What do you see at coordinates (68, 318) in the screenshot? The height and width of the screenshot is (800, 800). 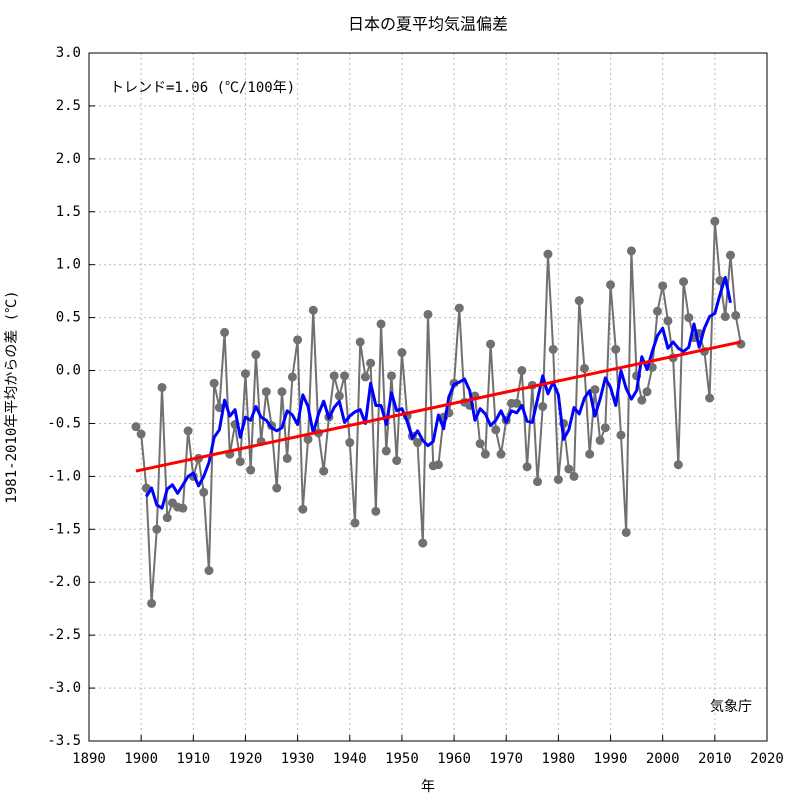 I see `y-tick-label: 0.5` at bounding box center [68, 318].